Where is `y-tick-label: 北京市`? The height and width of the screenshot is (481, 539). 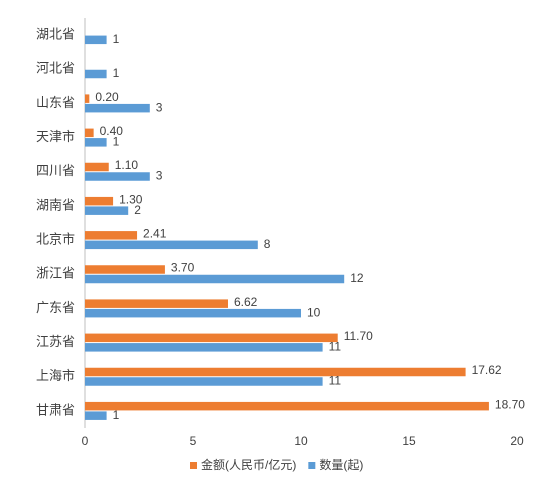 y-tick-label: 北京市 is located at coordinates (55, 239).